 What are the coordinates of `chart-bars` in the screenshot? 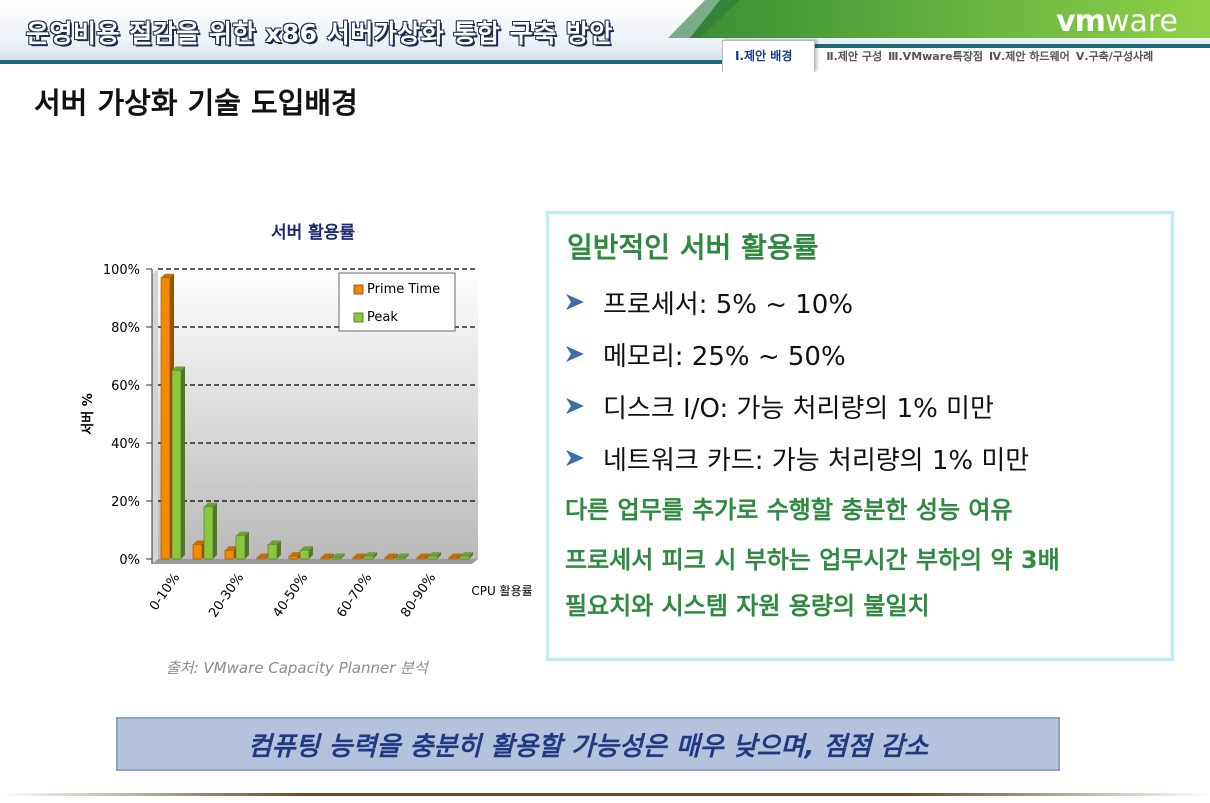 It's located at (316, 416).